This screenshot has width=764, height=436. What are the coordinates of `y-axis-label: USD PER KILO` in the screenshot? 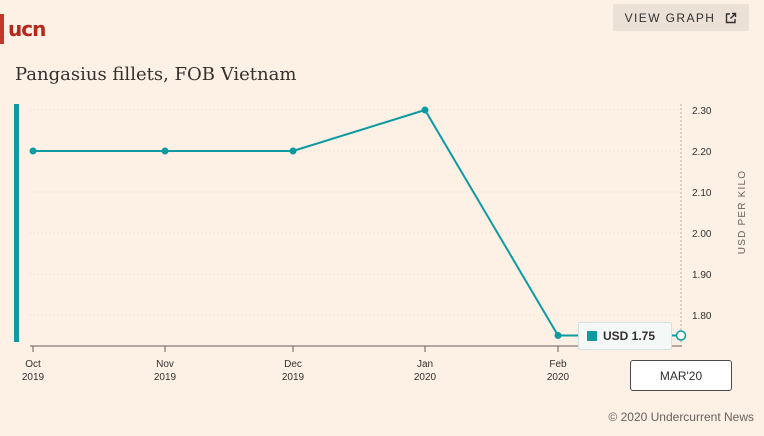 It's located at (742, 212).